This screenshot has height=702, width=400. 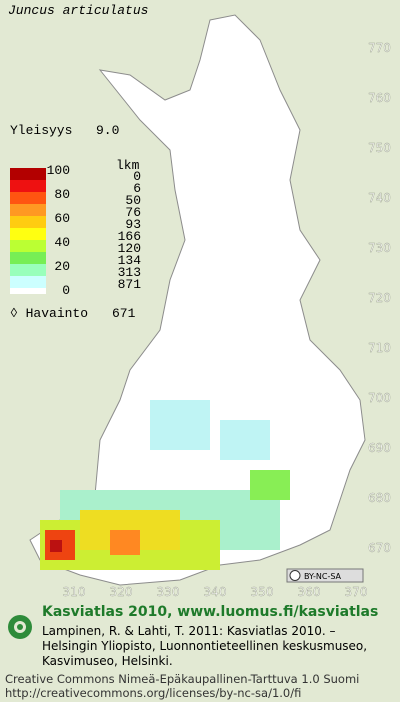 I want to click on count-value: 166, so click(x=129, y=236).